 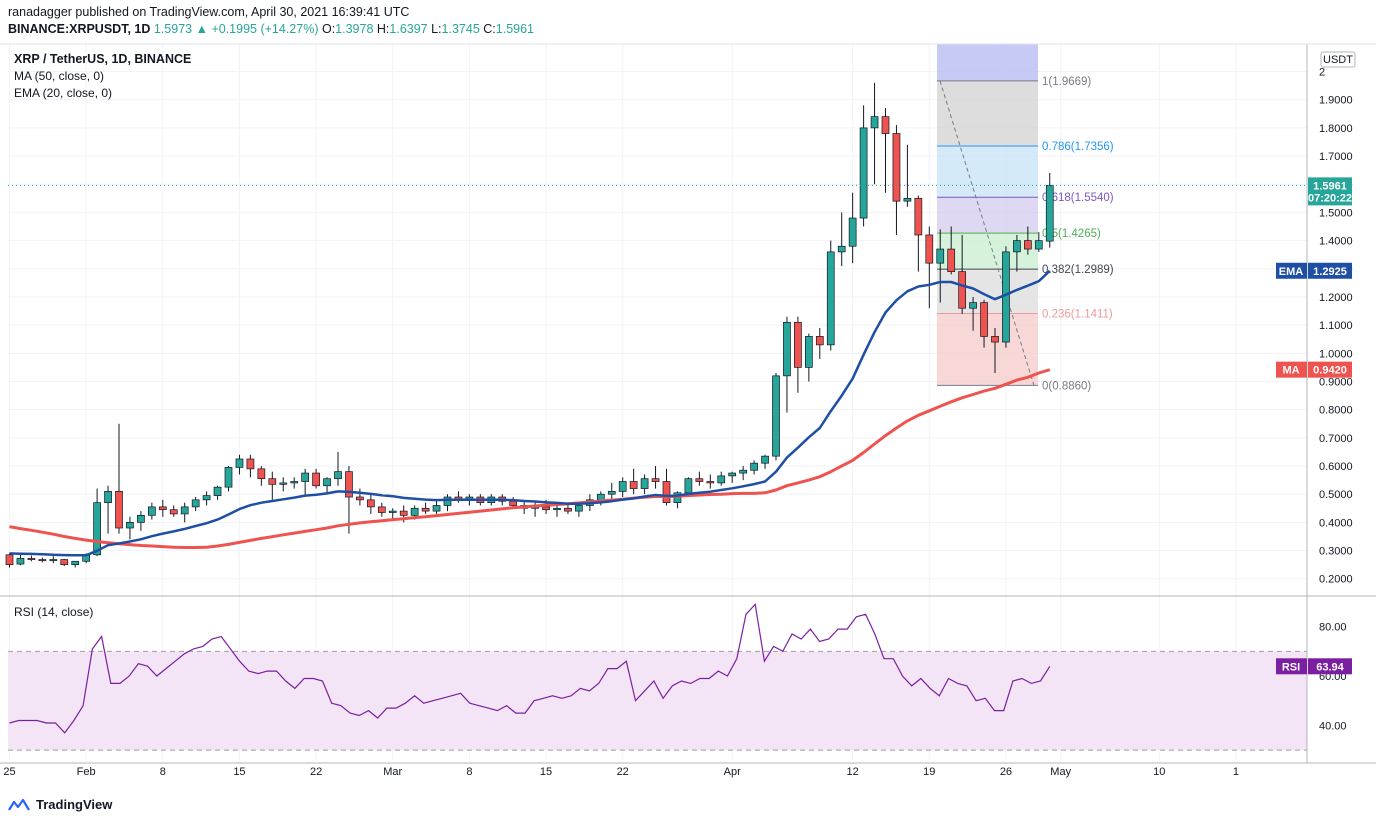 I want to click on fib-zone, so click(x=987, y=215).